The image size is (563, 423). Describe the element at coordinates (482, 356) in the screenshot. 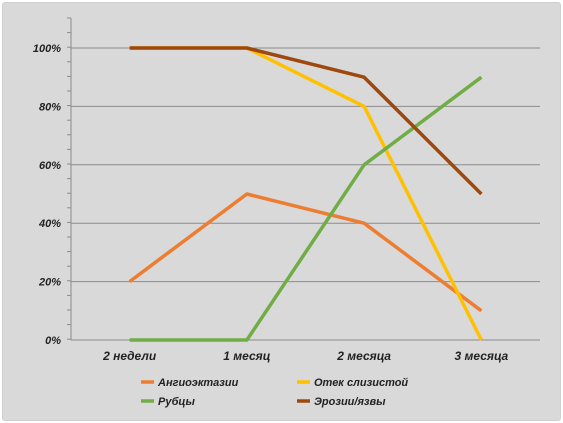

I see `x-tick-label: 3 месяца` at that location.